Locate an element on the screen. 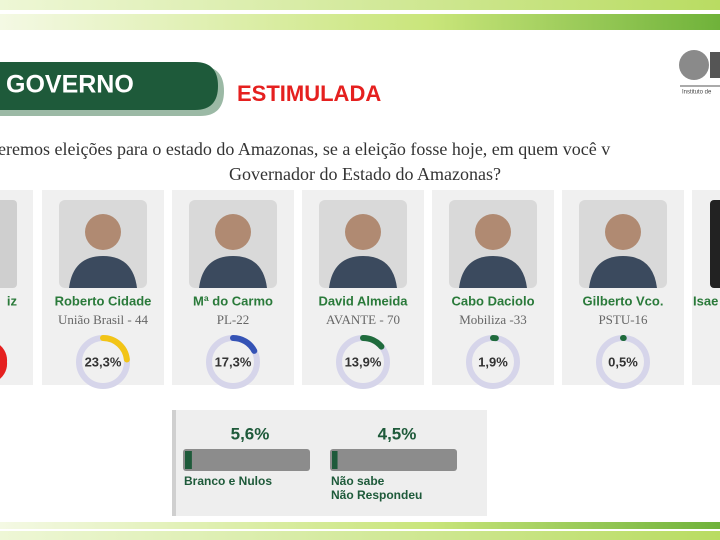 Image resolution: width=720 pixels, height=540 pixels. candidate-name: Isae is located at coordinates (705, 300).